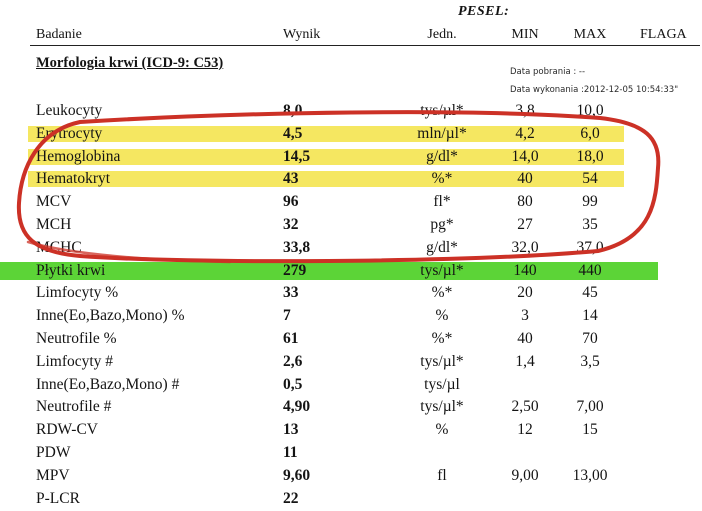 This screenshot has height=511, width=702. What do you see at coordinates (442, 34) in the screenshot?
I see `column-header-jedn: Jedn.` at bounding box center [442, 34].